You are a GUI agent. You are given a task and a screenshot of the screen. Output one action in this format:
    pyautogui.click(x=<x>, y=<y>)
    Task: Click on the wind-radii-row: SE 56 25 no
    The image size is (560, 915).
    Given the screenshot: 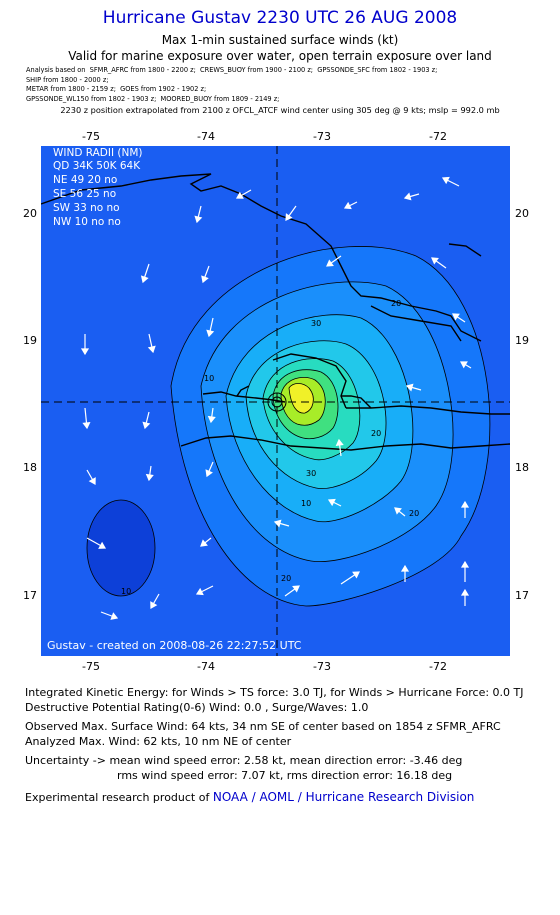 What is the action you would take?
    pyautogui.click(x=84, y=194)
    